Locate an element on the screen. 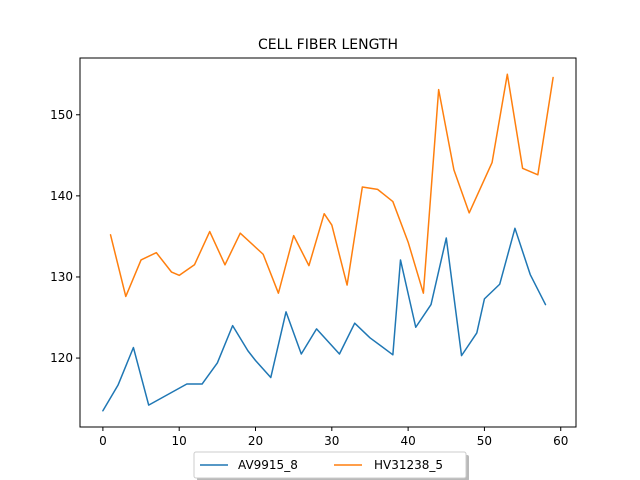 The image size is (640, 480). y-tick-label: 140 is located at coordinates (61, 196).